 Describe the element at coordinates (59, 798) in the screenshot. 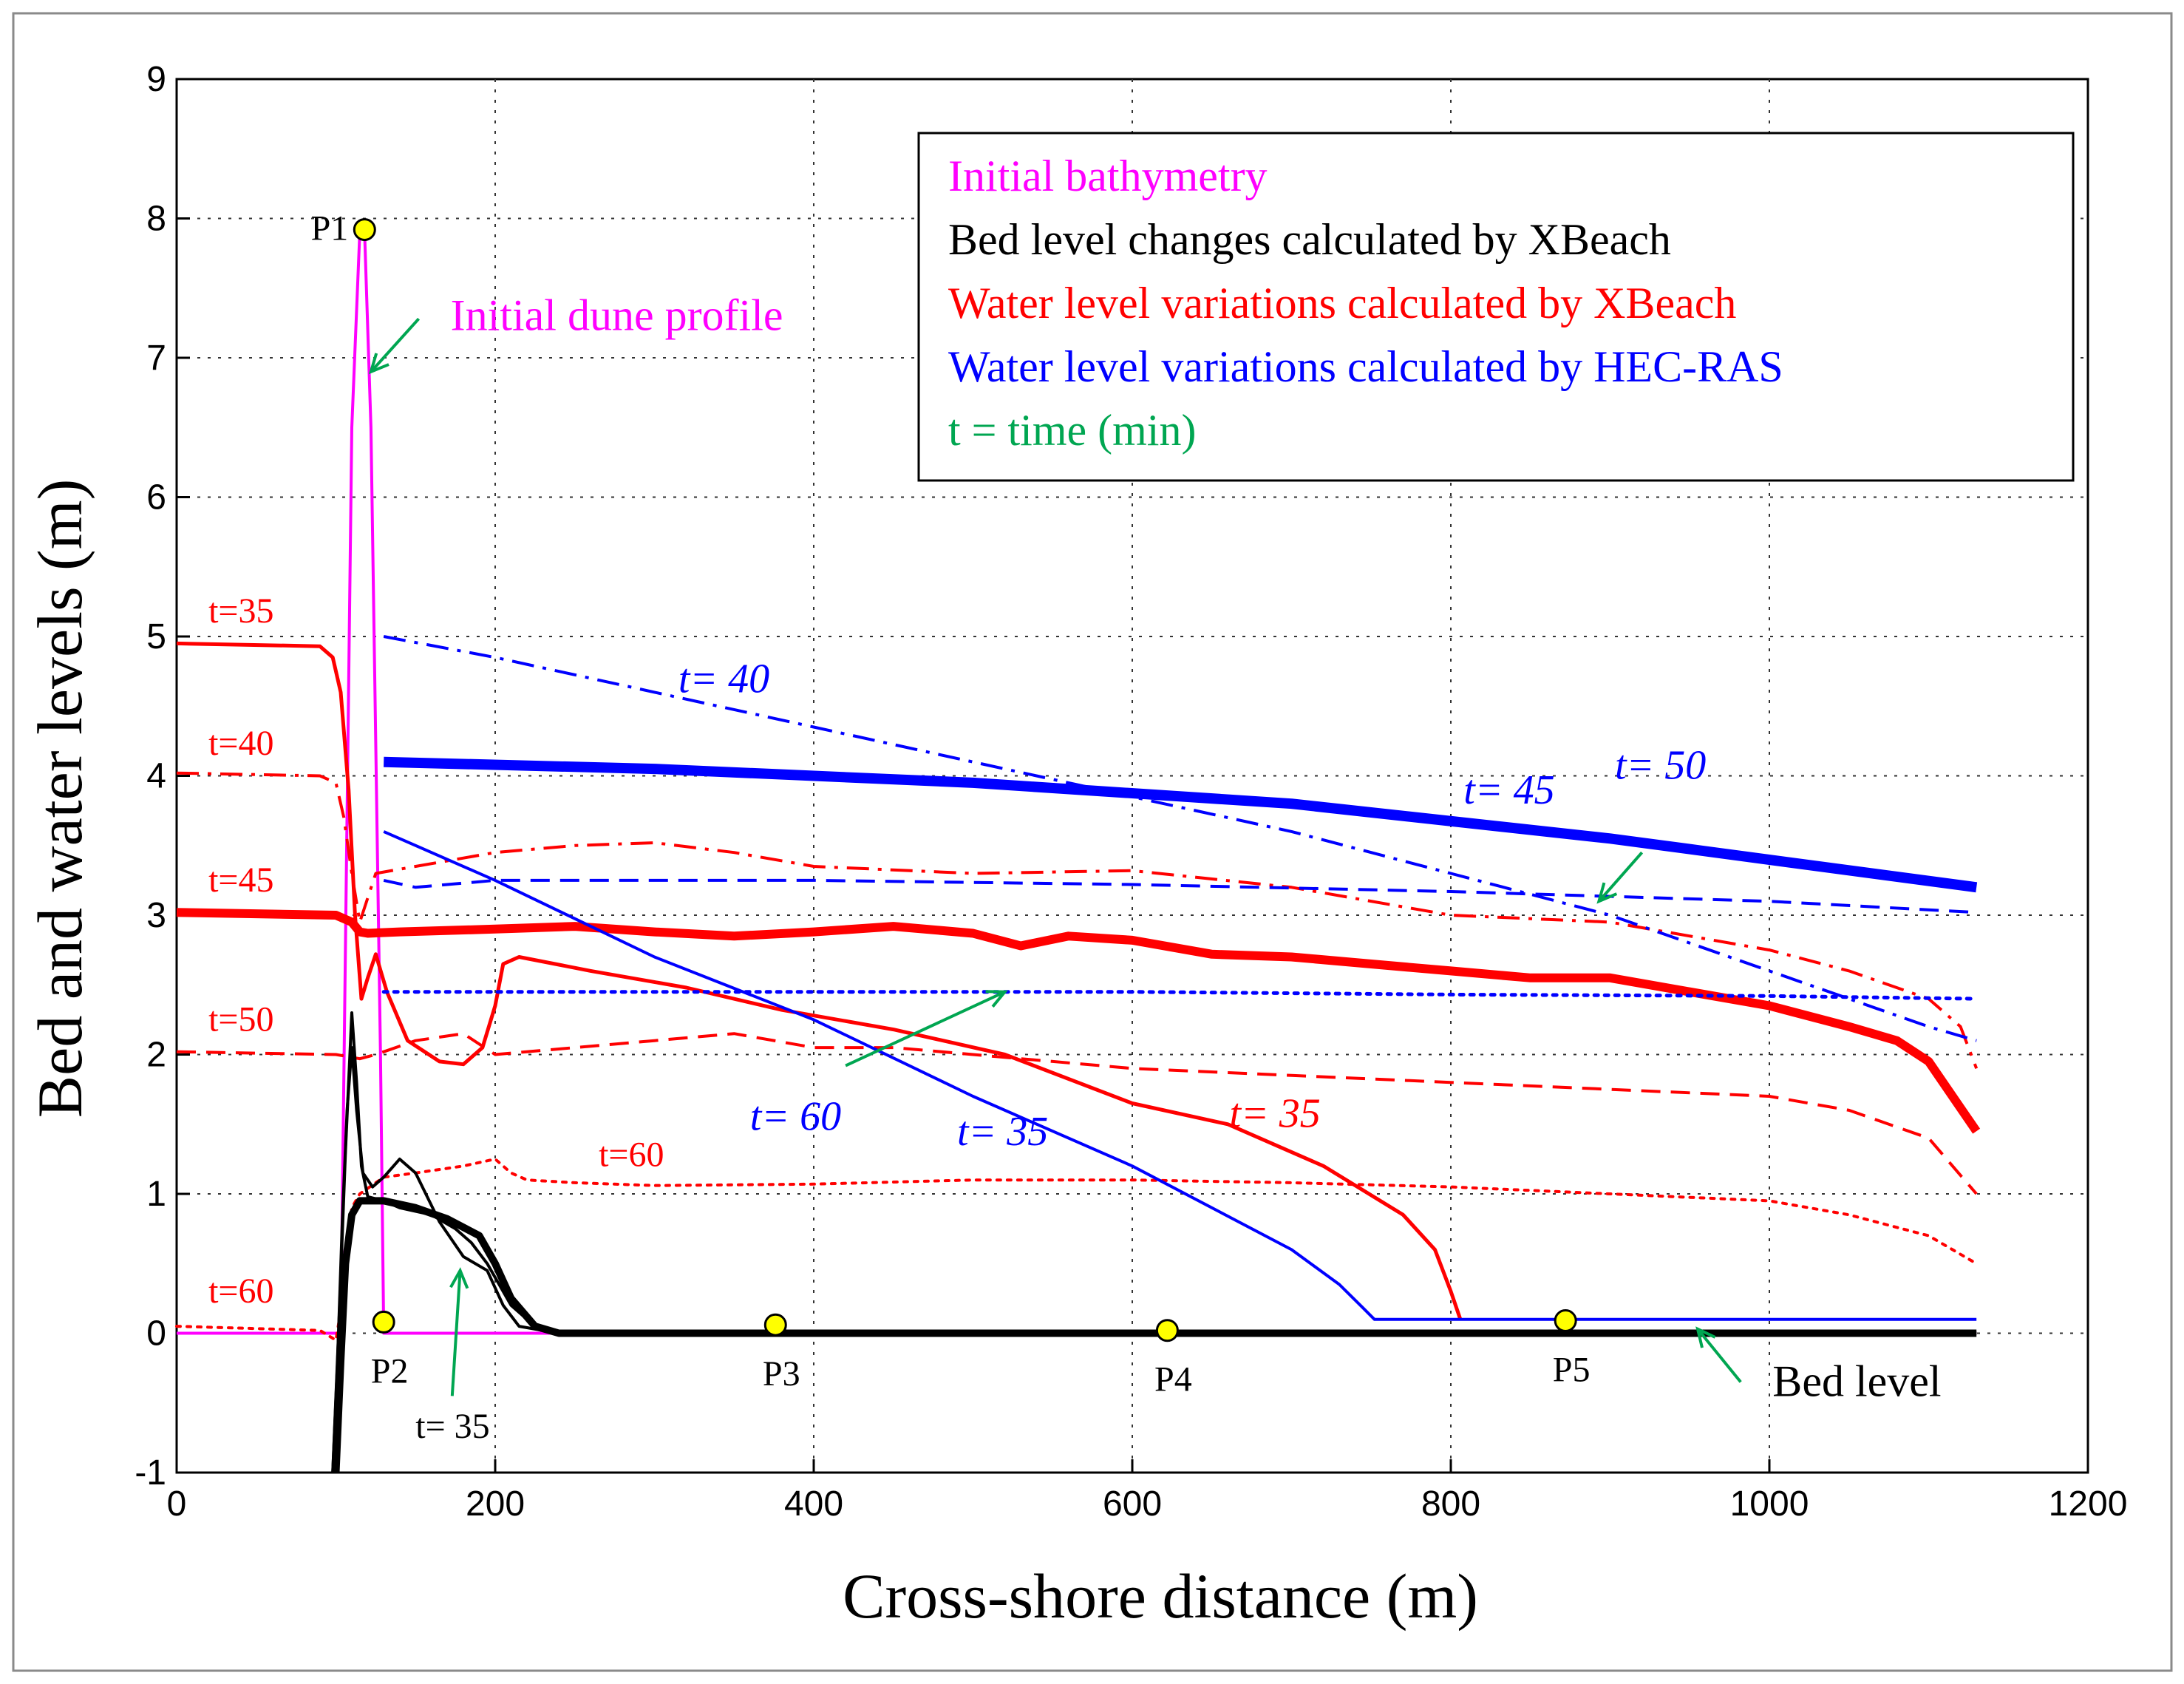

I see `y-axis-label: Bed and water levels (m)` at that location.